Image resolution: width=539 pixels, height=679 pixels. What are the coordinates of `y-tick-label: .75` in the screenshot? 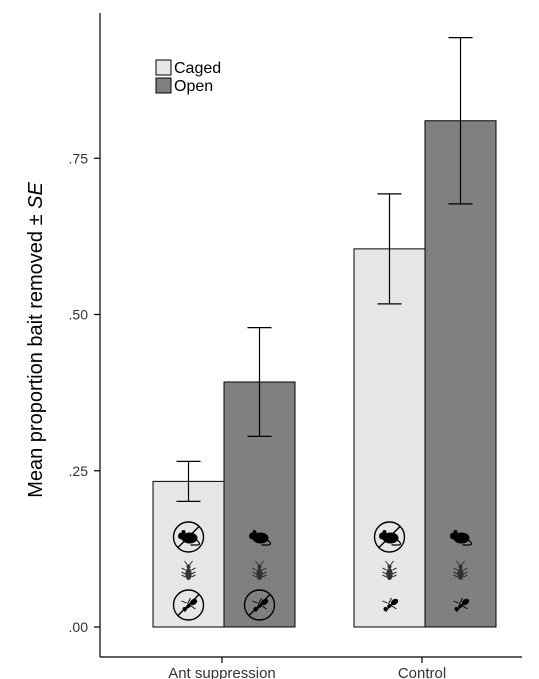 It's located at (79, 158).